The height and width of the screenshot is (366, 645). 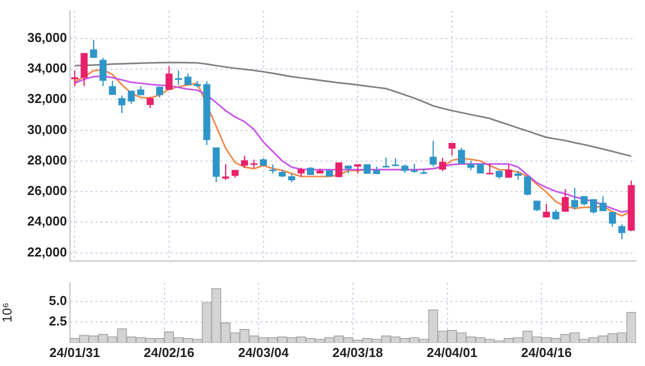 I want to click on y-tick-label: 26,000, so click(x=47, y=190).